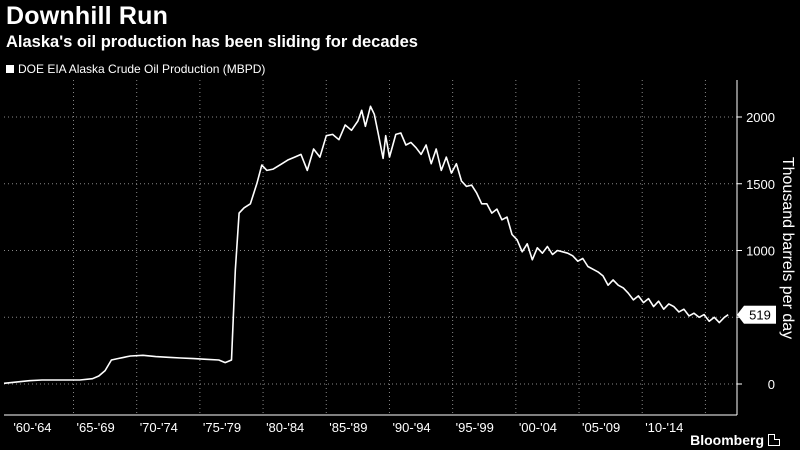  Describe the element at coordinates (222, 427) in the screenshot. I see `x-tick-label: '75-'79` at that location.